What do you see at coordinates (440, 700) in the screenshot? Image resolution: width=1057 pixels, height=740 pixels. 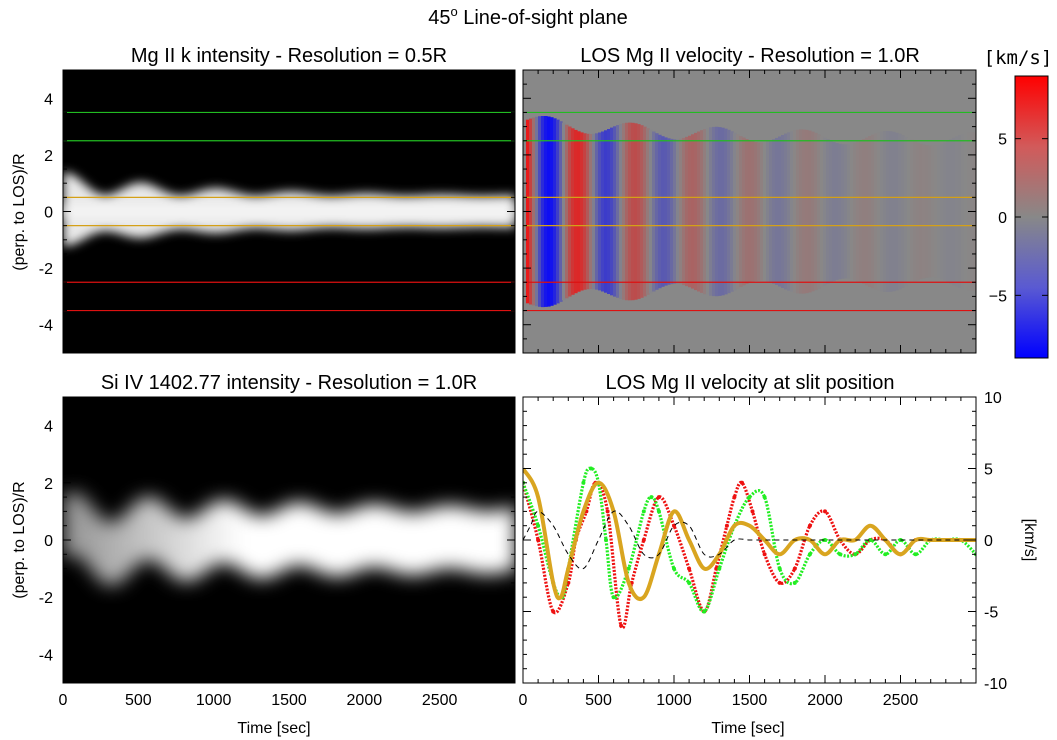 I see `x-tick-label: 2500` at bounding box center [440, 700].